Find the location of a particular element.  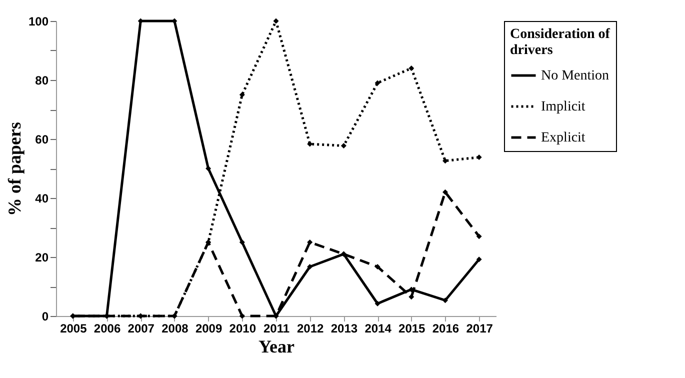

y-tick-label: 20 is located at coordinates (42, 257).